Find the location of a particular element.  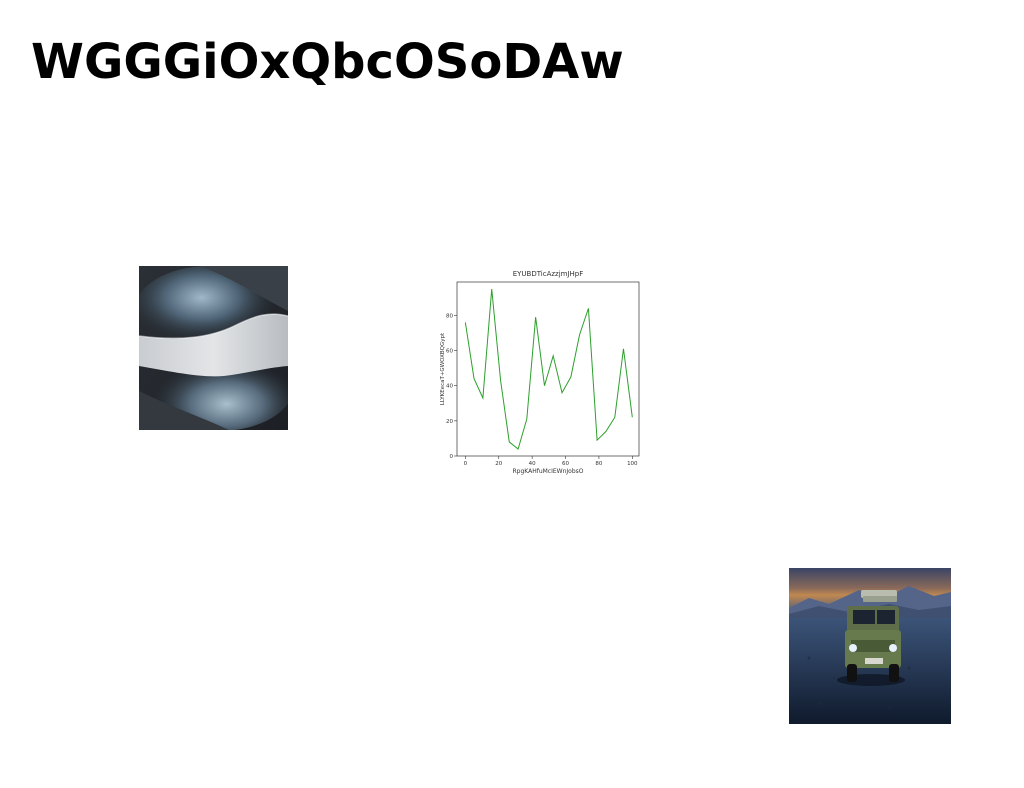

y-axis-label: LLYKEecaT+GWOXBQGypt is located at coordinates (443, 368).